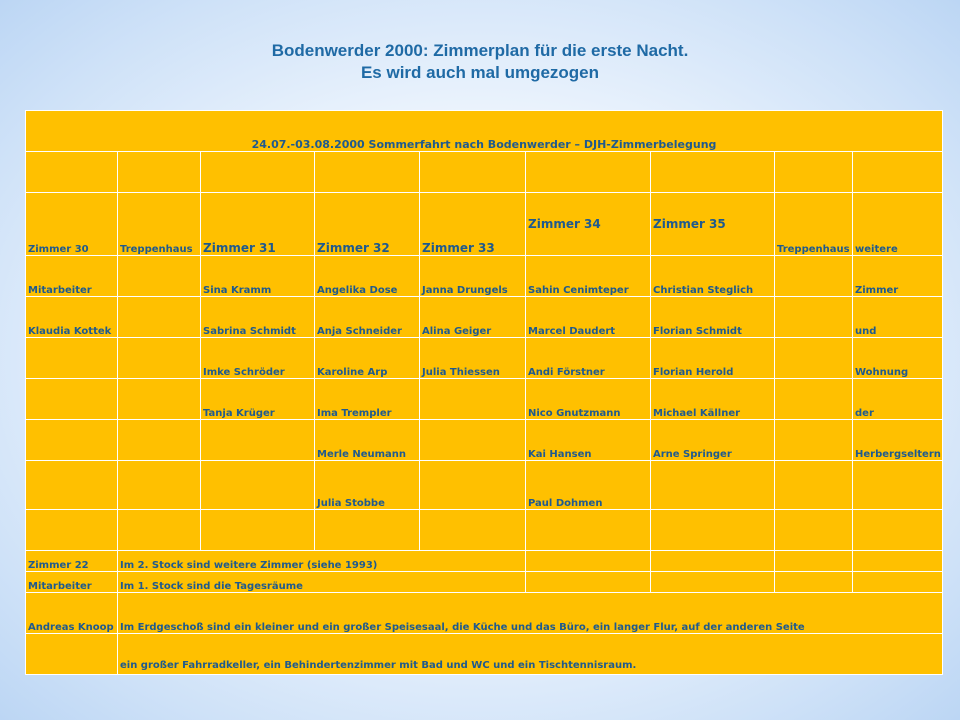 This screenshot has width=960, height=720. Describe the element at coordinates (159, 224) in the screenshot. I see `stairs-left: Treppenhaus` at that location.